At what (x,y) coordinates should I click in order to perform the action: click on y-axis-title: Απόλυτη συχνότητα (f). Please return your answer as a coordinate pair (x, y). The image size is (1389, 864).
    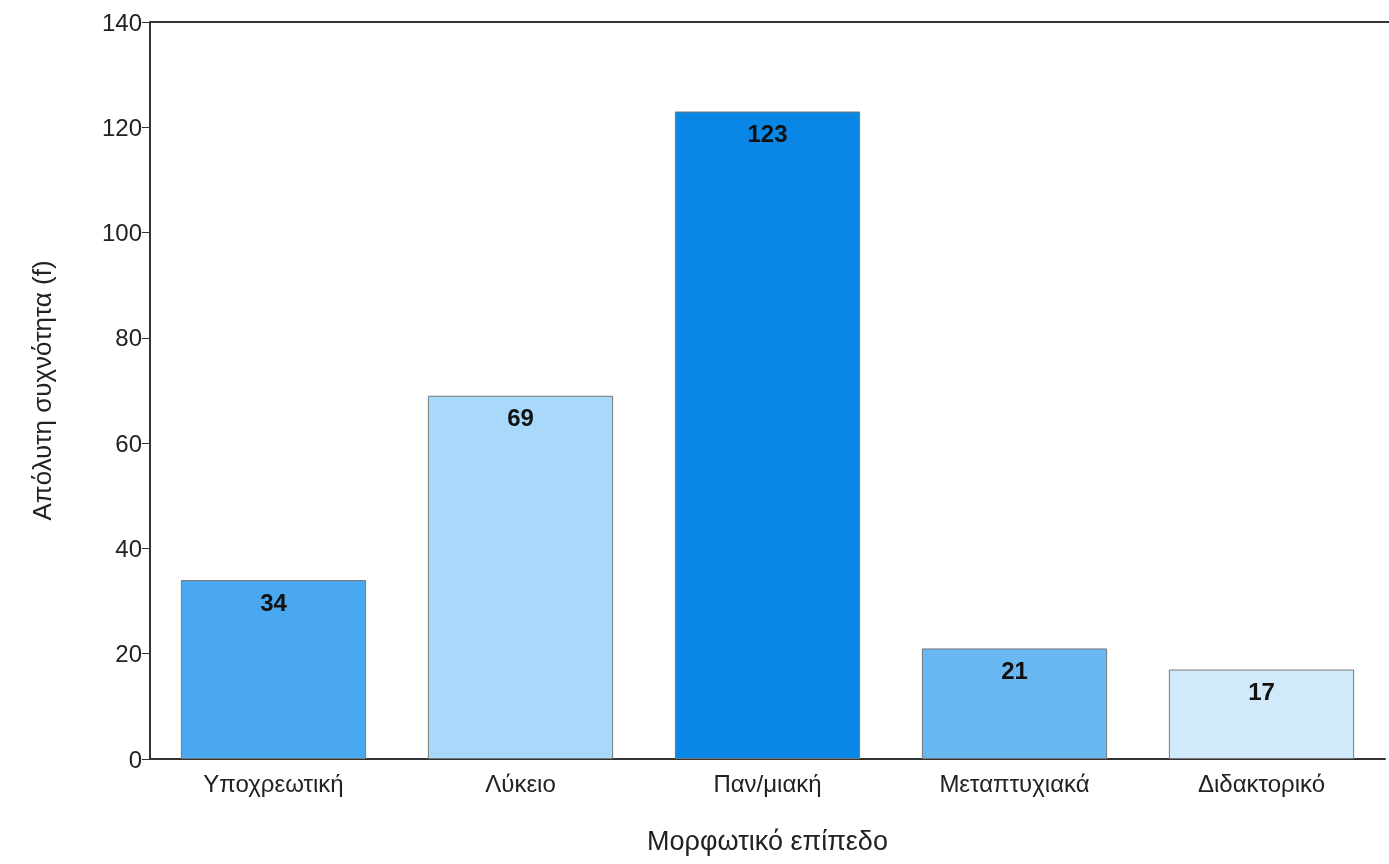
    Looking at the image, I should click on (42, 390).